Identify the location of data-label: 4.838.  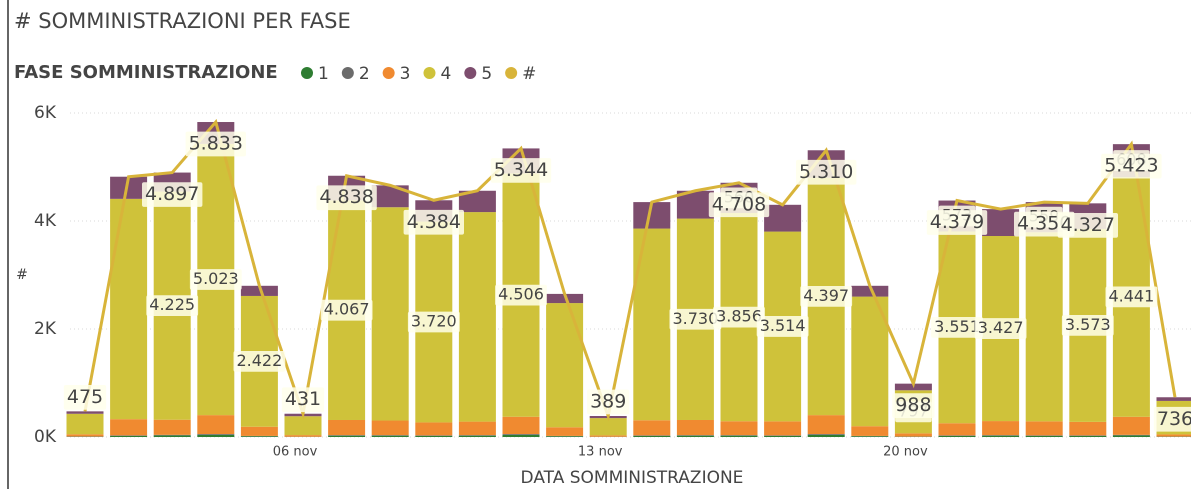
(346, 197).